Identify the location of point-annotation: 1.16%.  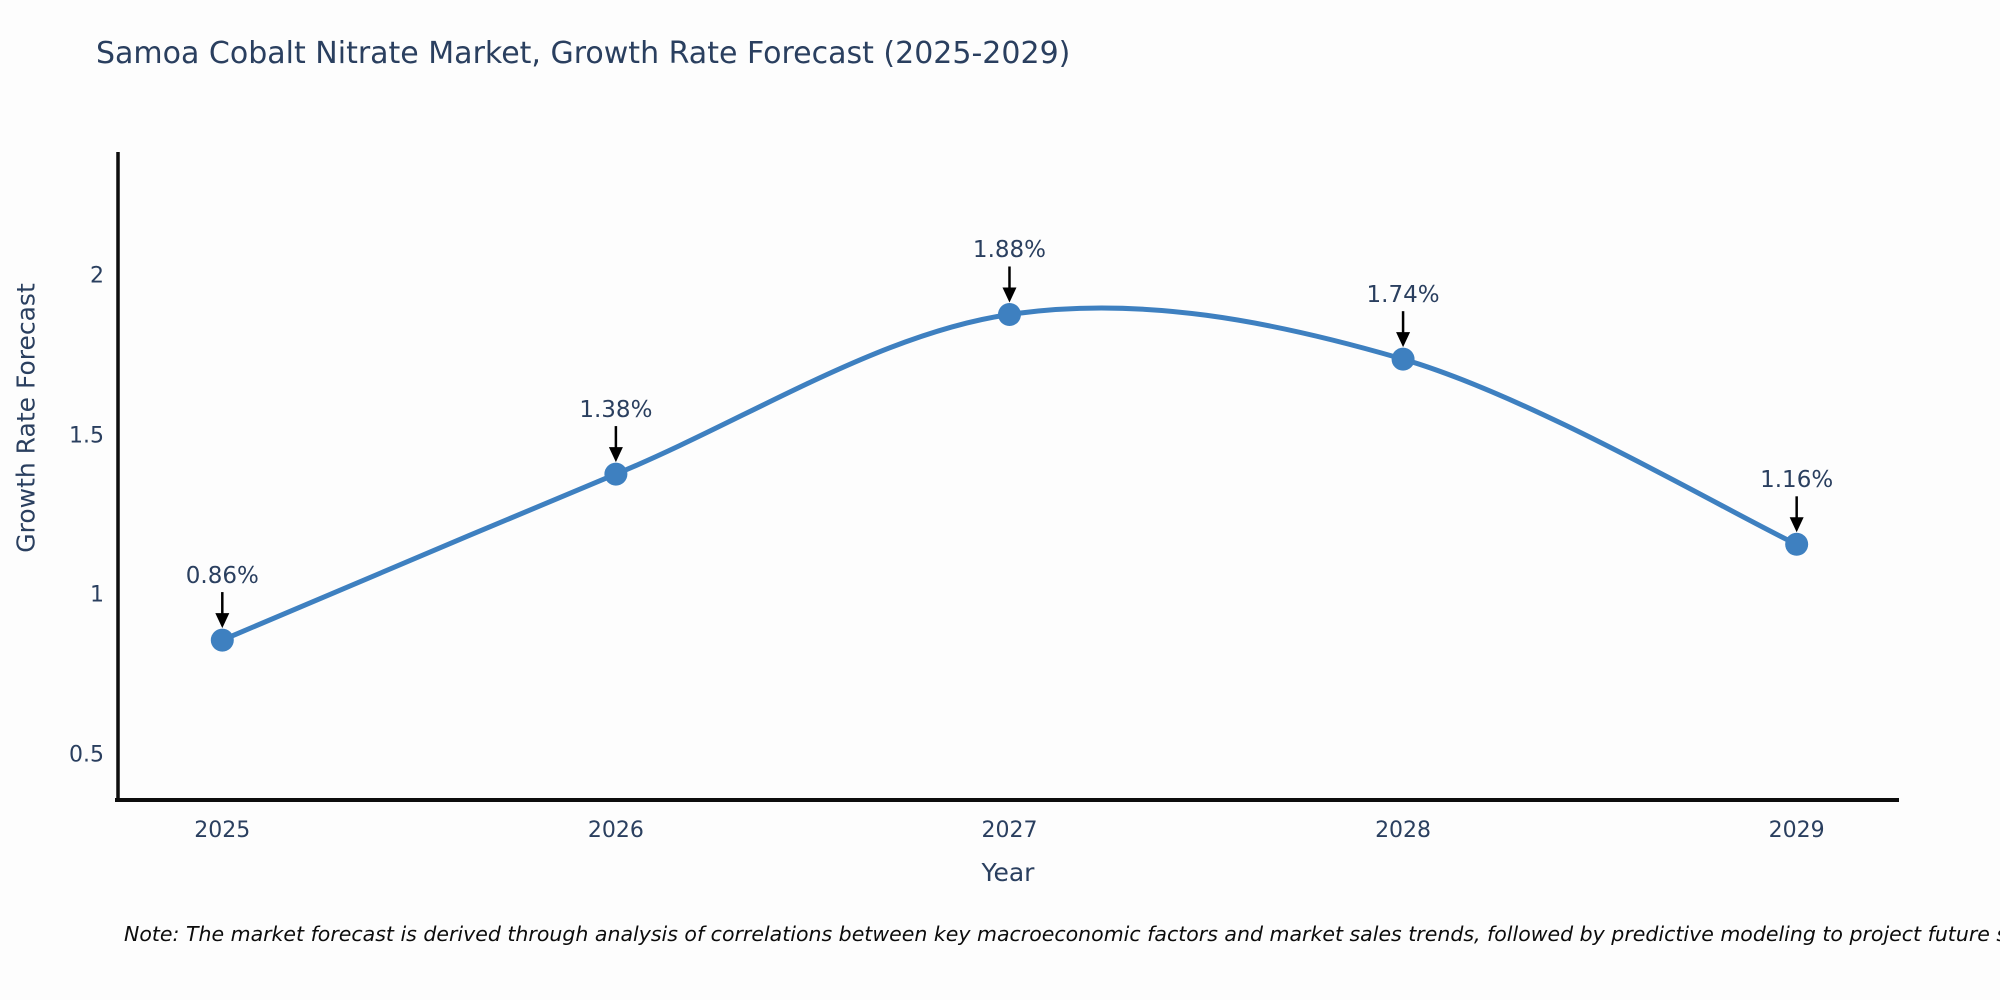
(1797, 480).